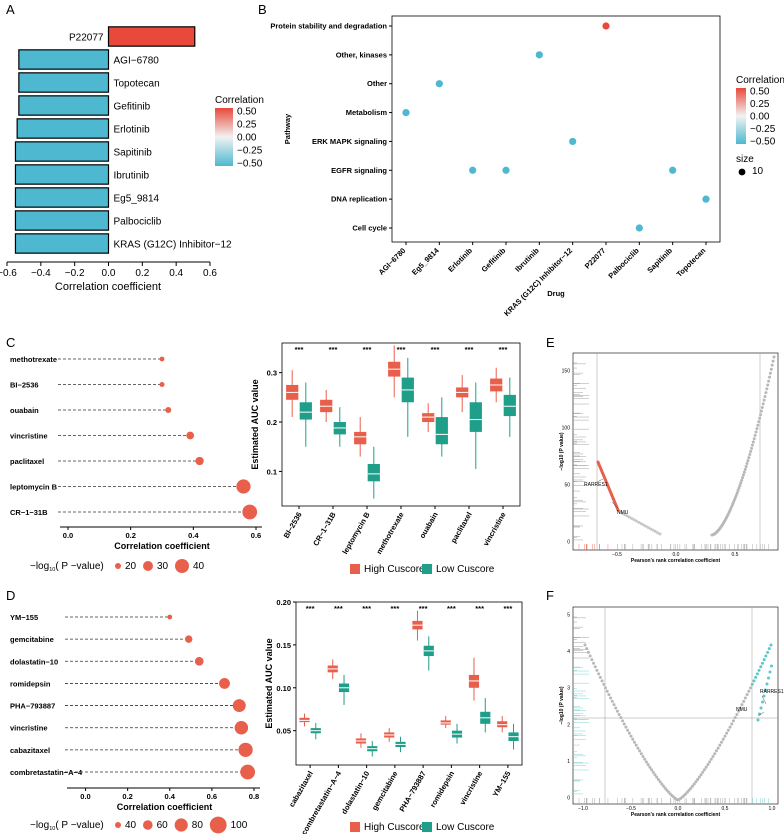  What do you see at coordinates (173, 245) in the screenshot?
I see `bar-label: KRAS (G12C) Inhibitor−12` at bounding box center [173, 245].